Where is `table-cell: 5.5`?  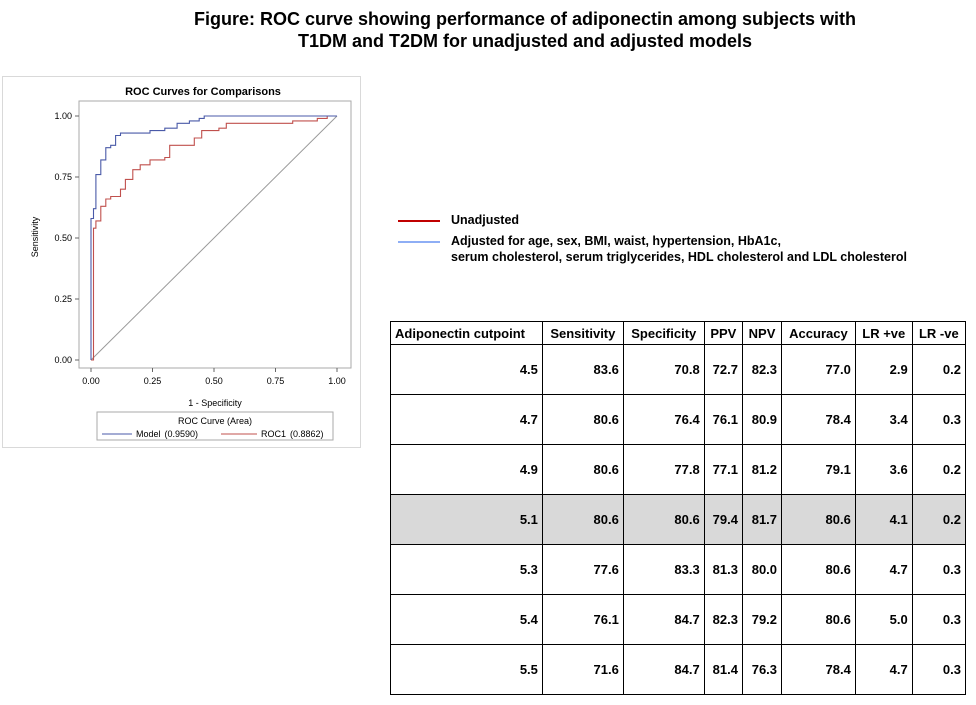 table-cell: 5.5 is located at coordinates (466, 669).